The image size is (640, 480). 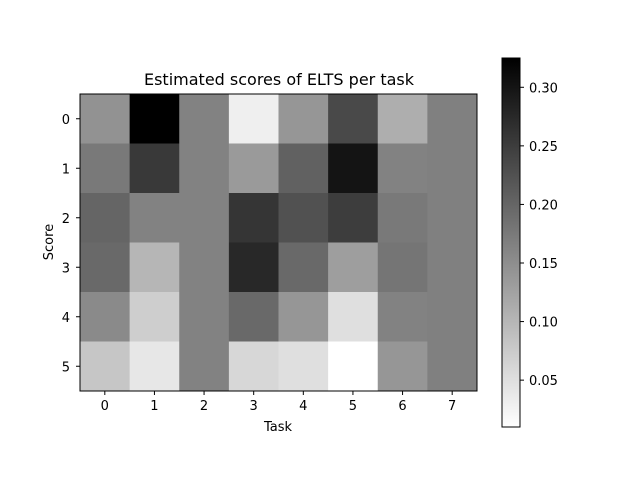 I want to click on colorbar-tick-label: 0.10, so click(x=543, y=323).